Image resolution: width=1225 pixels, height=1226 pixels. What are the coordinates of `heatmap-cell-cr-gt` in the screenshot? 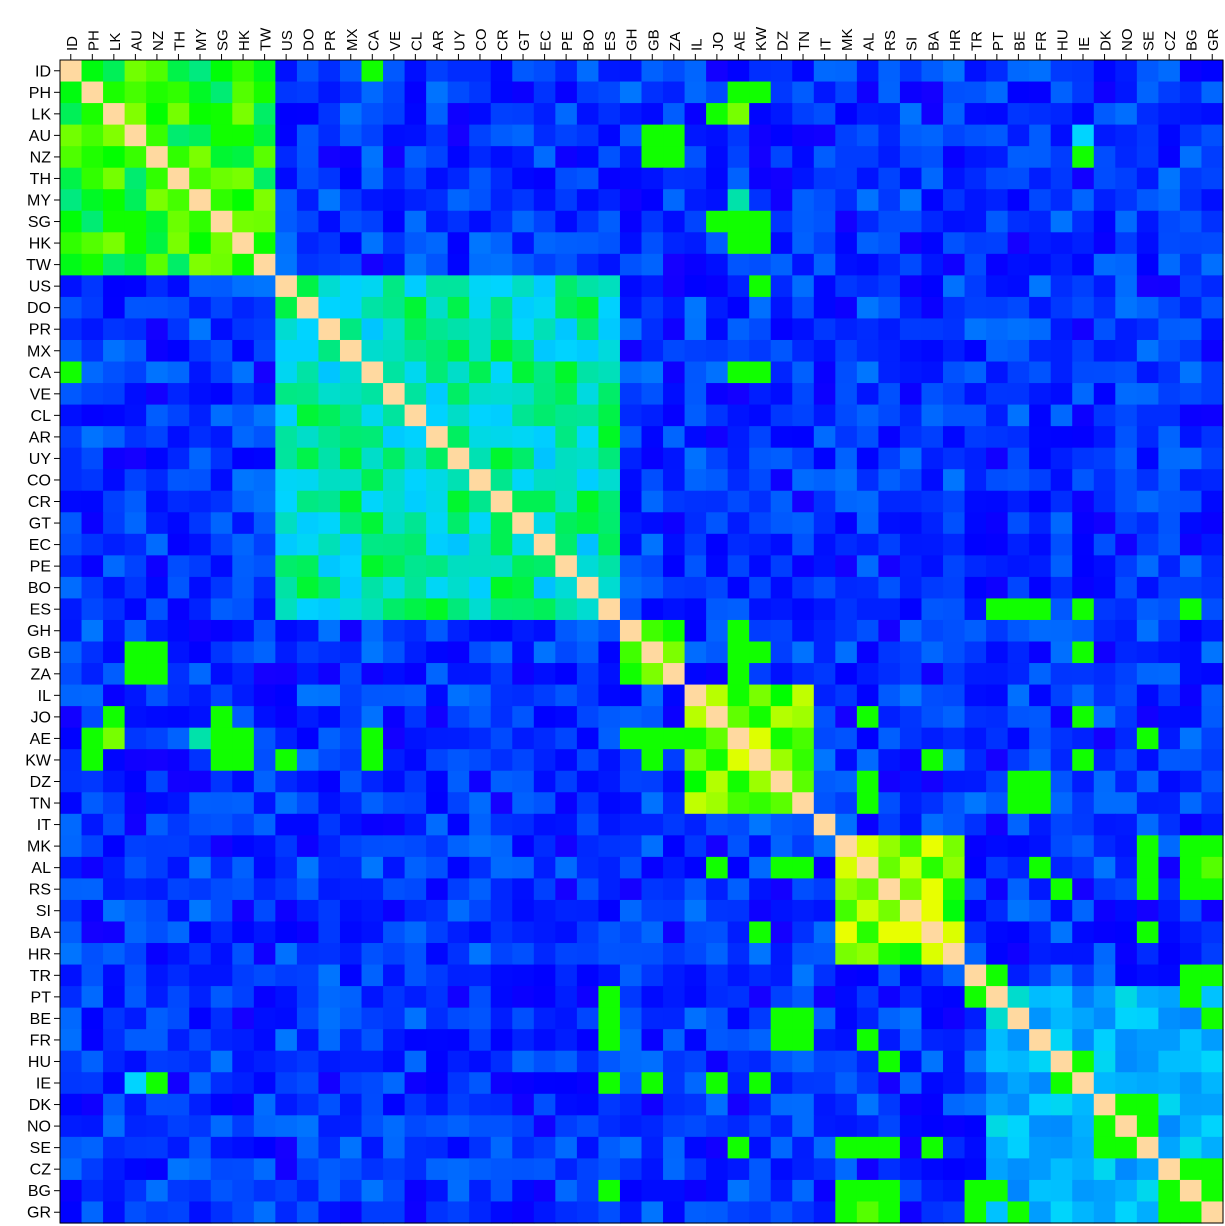 It's located at (523, 501).